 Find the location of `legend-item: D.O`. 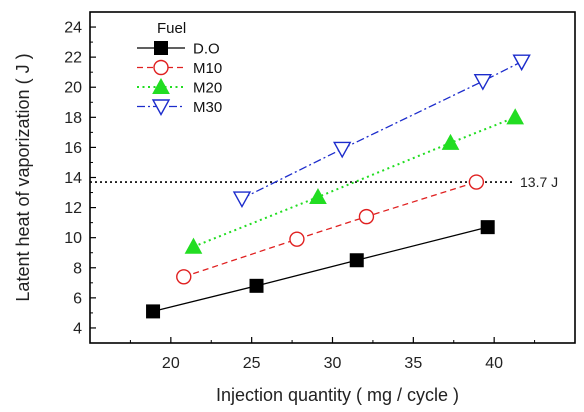

legend-item: D.O is located at coordinates (178, 49).